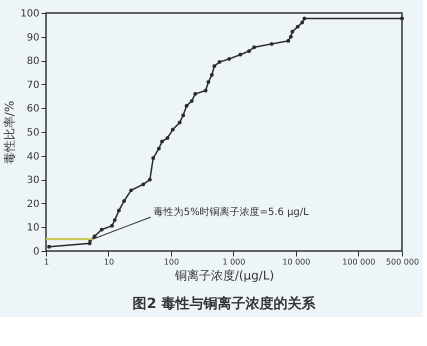  I want to click on x-tick-label: 500 000, so click(403, 262).